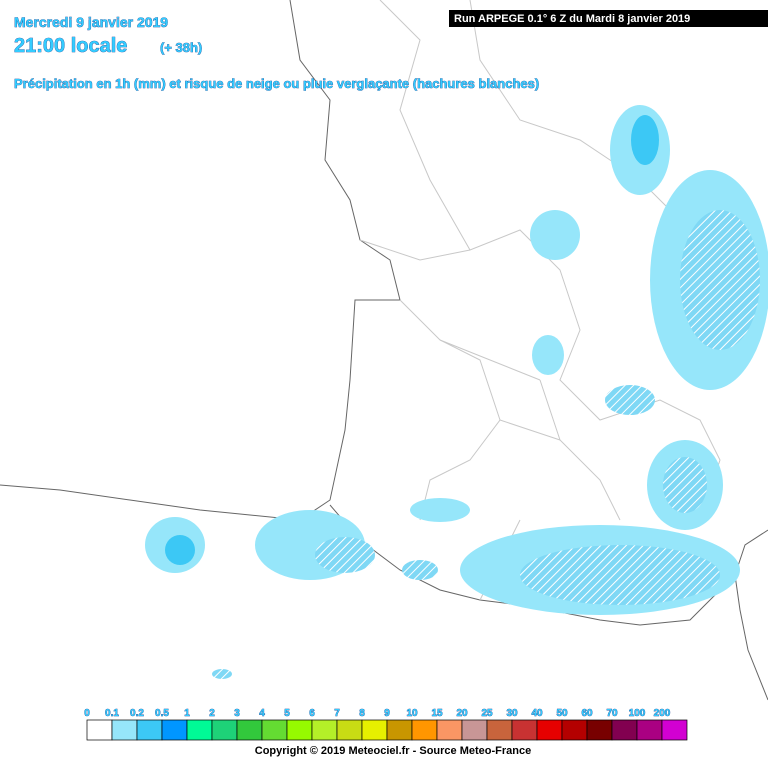 This screenshot has width=768, height=768. What do you see at coordinates (70, 46) in the screenshot?
I see `time: 21:00 locale` at bounding box center [70, 46].